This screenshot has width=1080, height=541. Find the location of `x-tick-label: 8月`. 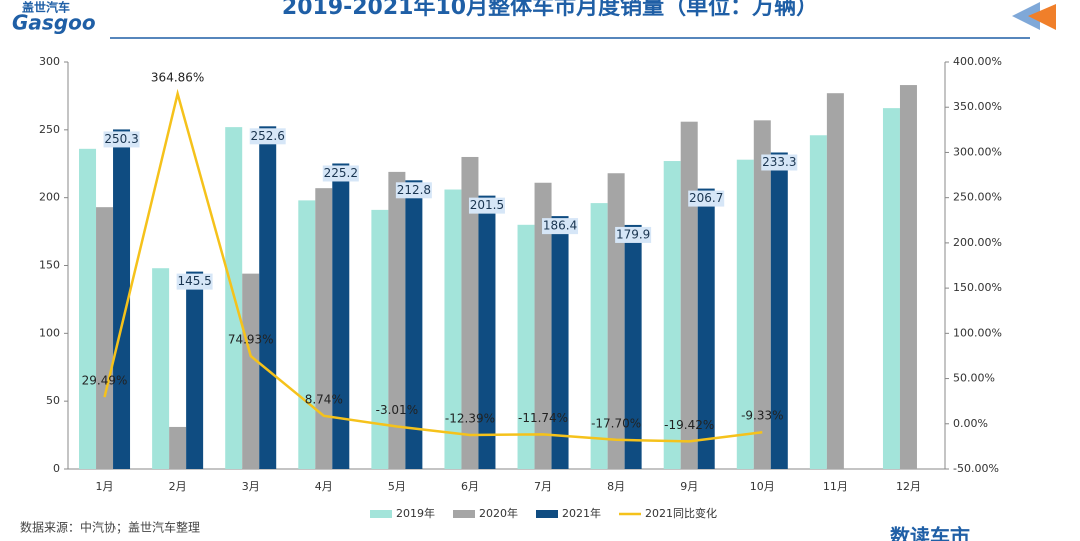

x-tick-label: 8月 is located at coordinates (616, 486).